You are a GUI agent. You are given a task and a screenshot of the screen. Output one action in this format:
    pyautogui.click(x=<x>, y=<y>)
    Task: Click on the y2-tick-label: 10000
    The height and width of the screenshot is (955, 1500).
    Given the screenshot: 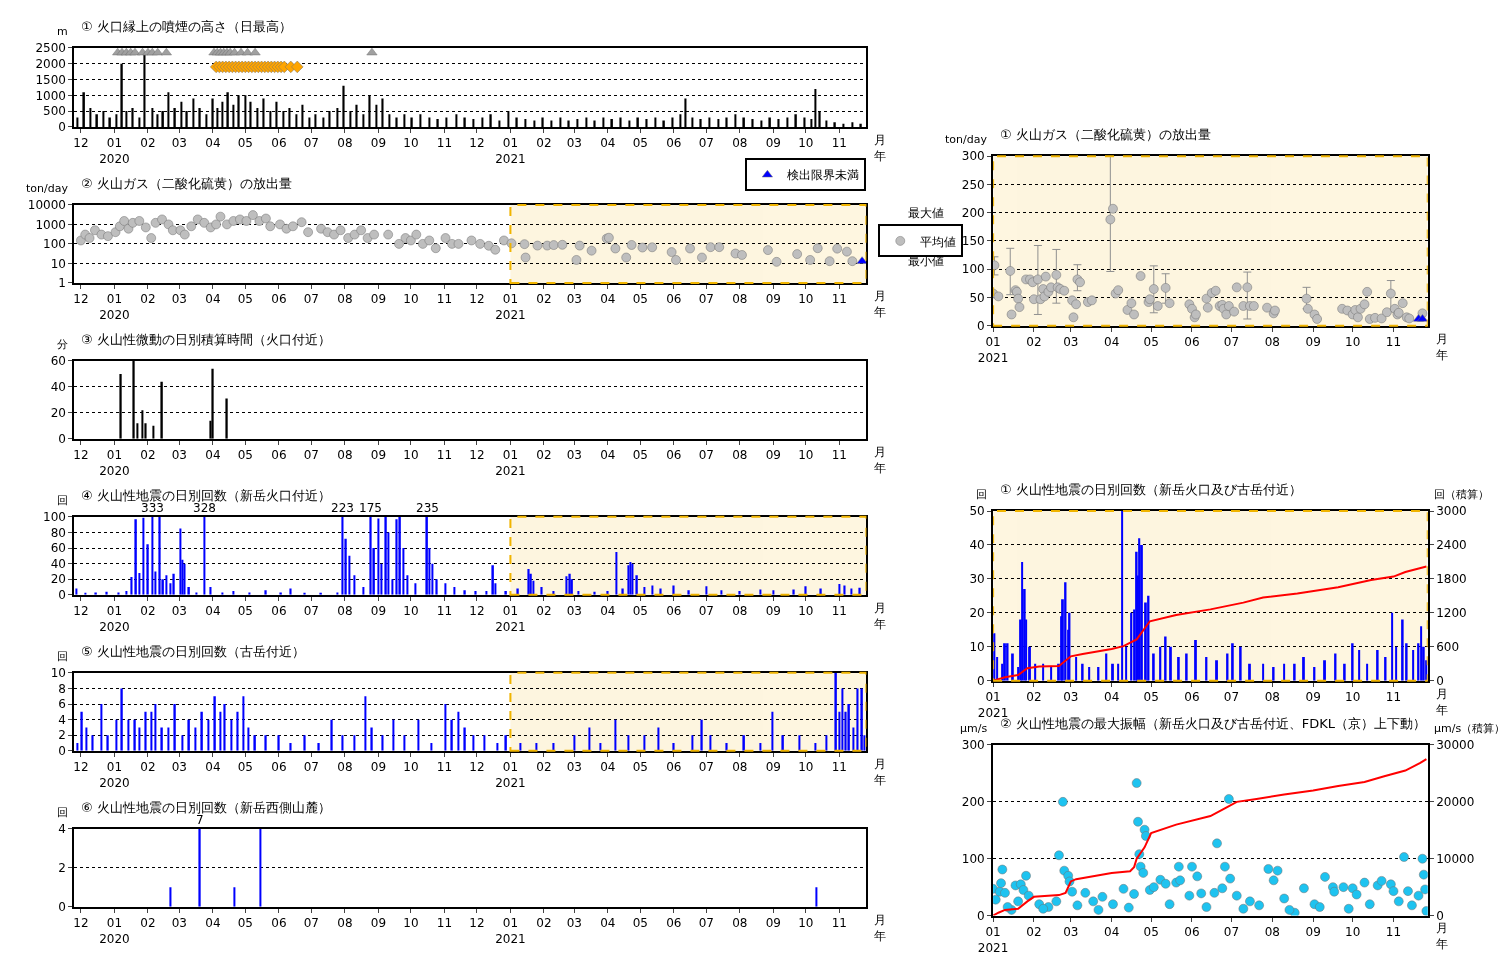 What is the action you would take?
    pyautogui.click(x=1455, y=858)
    